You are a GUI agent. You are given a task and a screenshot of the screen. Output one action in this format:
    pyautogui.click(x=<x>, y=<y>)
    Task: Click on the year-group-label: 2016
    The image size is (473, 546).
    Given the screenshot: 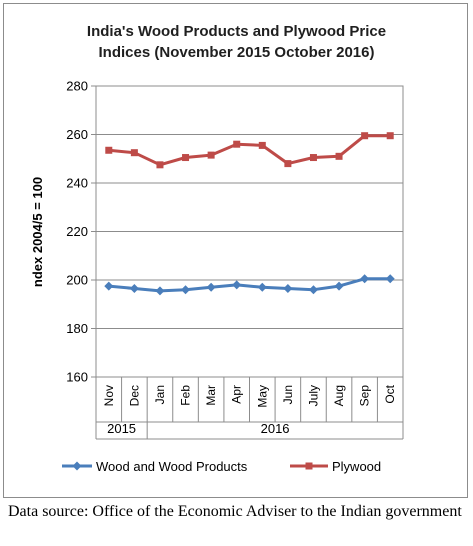 What is the action you would take?
    pyautogui.click(x=275, y=428)
    